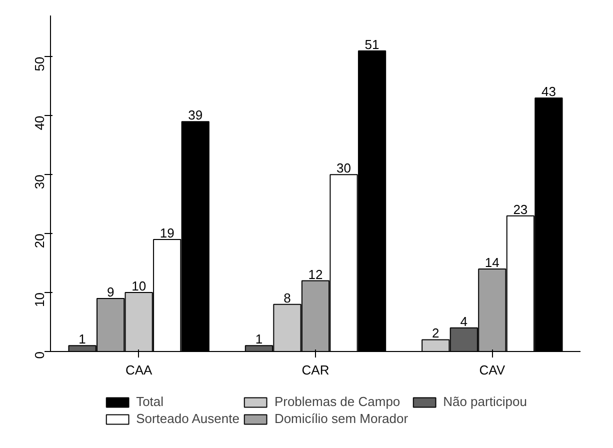 Image resolution: width=613 pixels, height=448 pixels. I want to click on data-label: 9, so click(110, 292).